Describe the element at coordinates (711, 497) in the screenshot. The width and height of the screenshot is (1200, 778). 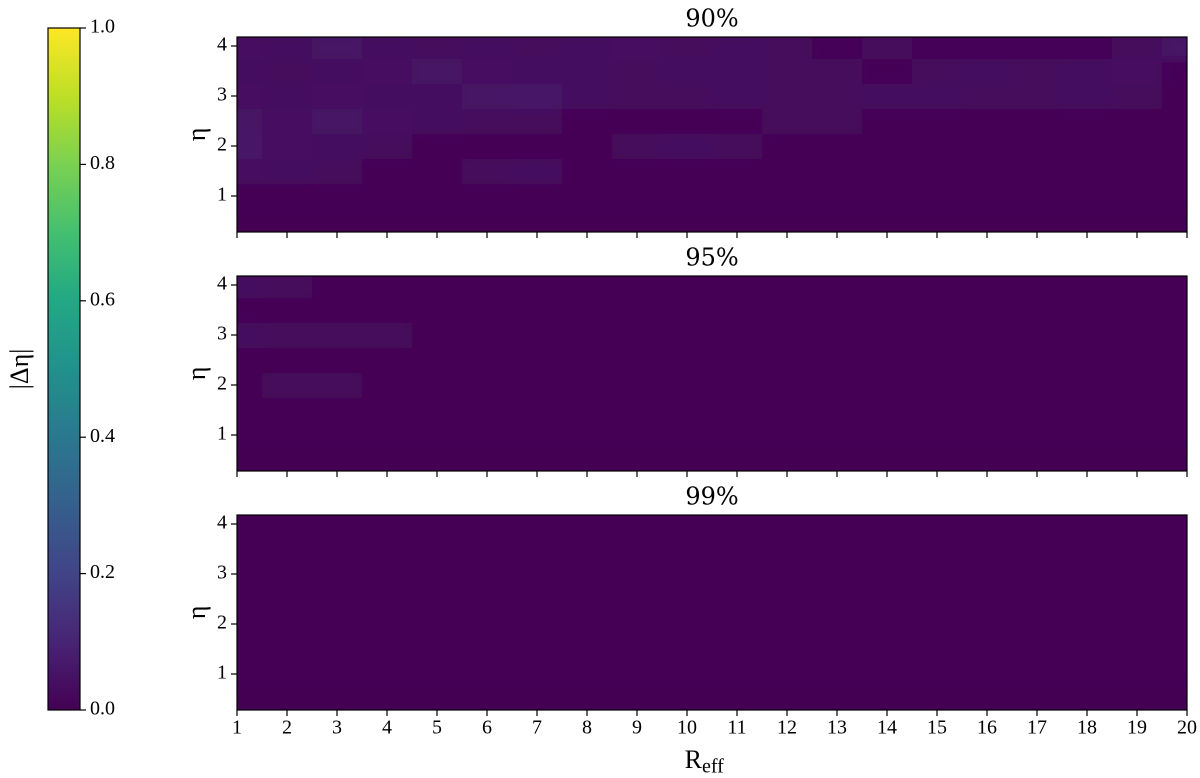
I see `panel-title: 99%` at that location.